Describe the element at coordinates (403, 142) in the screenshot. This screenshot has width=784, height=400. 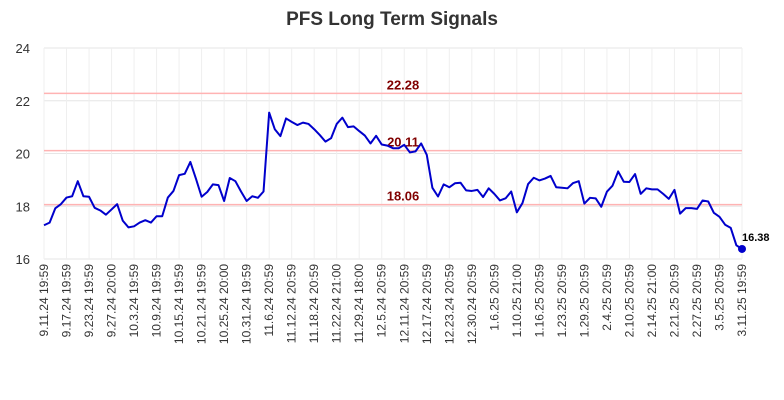
I see `reference-line-label: 20.11` at that location.